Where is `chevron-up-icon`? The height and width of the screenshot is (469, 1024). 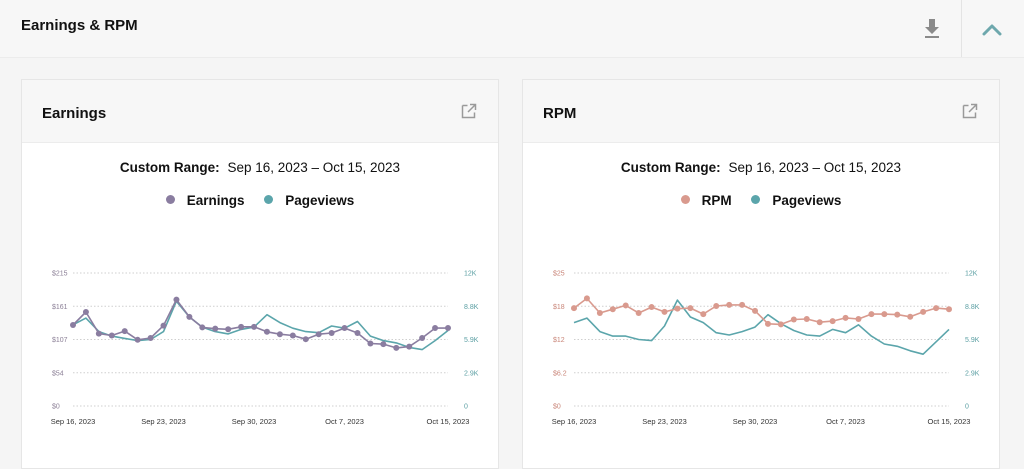
chevron-up-icon is located at coordinates (992, 29).